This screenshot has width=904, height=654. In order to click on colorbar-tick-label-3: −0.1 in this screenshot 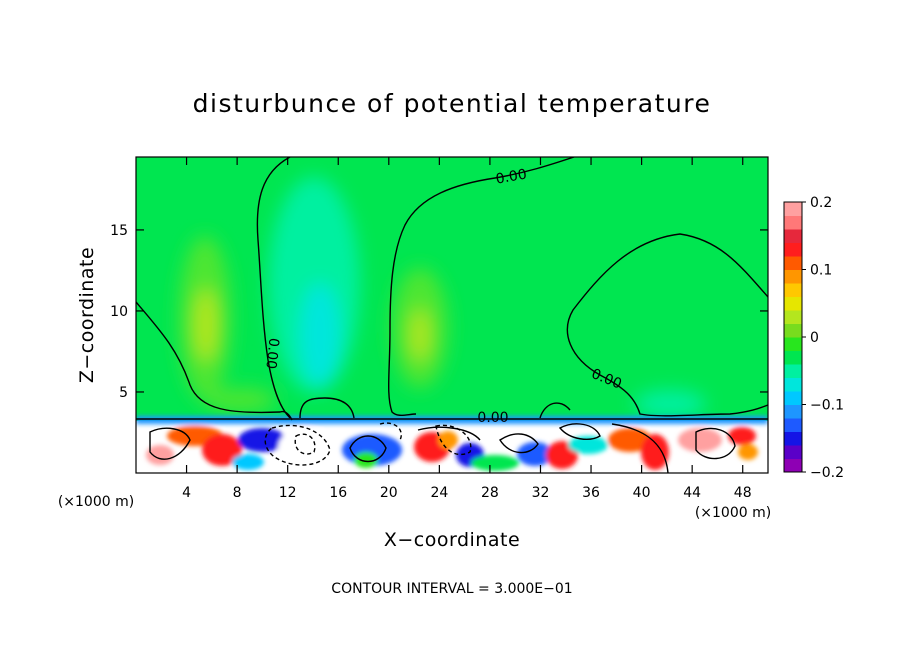, I will do `click(827, 406)`.